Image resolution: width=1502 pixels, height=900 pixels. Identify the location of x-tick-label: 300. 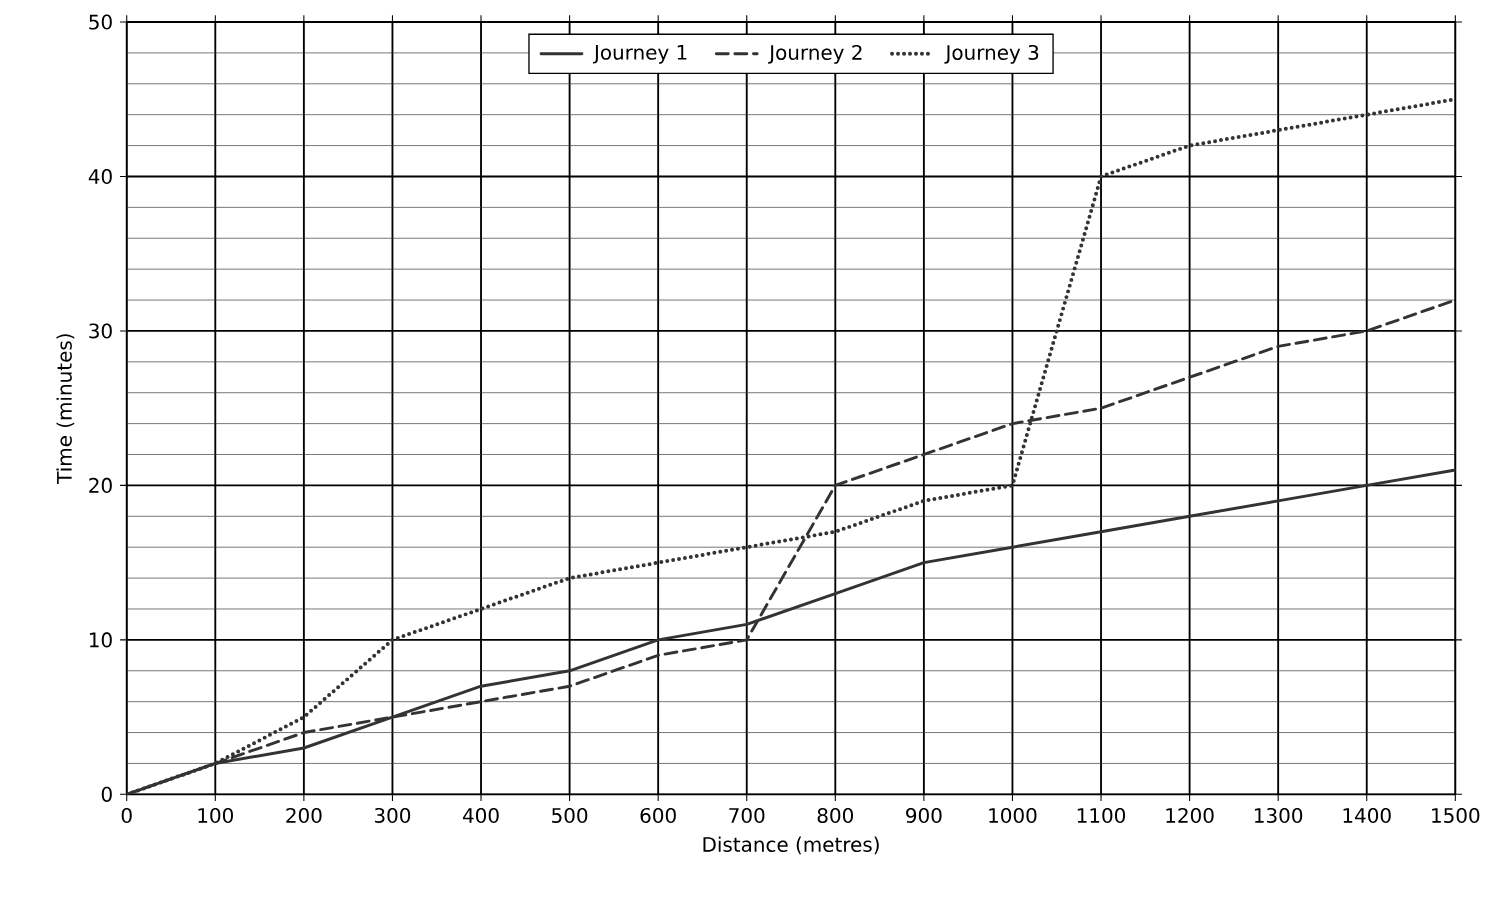
(392, 816).